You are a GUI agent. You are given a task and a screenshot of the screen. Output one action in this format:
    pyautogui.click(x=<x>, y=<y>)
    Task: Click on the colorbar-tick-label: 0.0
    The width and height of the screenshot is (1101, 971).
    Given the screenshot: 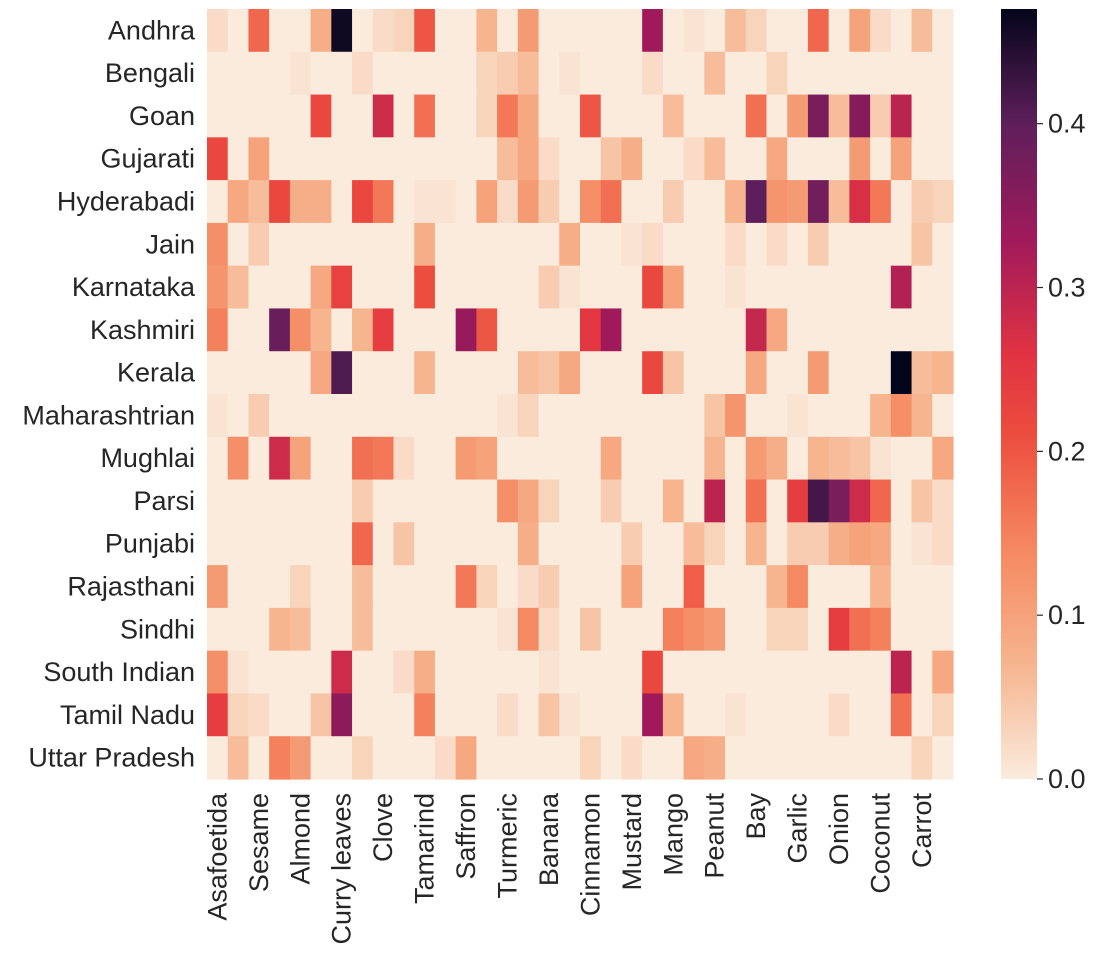 What is the action you would take?
    pyautogui.click(x=1067, y=779)
    